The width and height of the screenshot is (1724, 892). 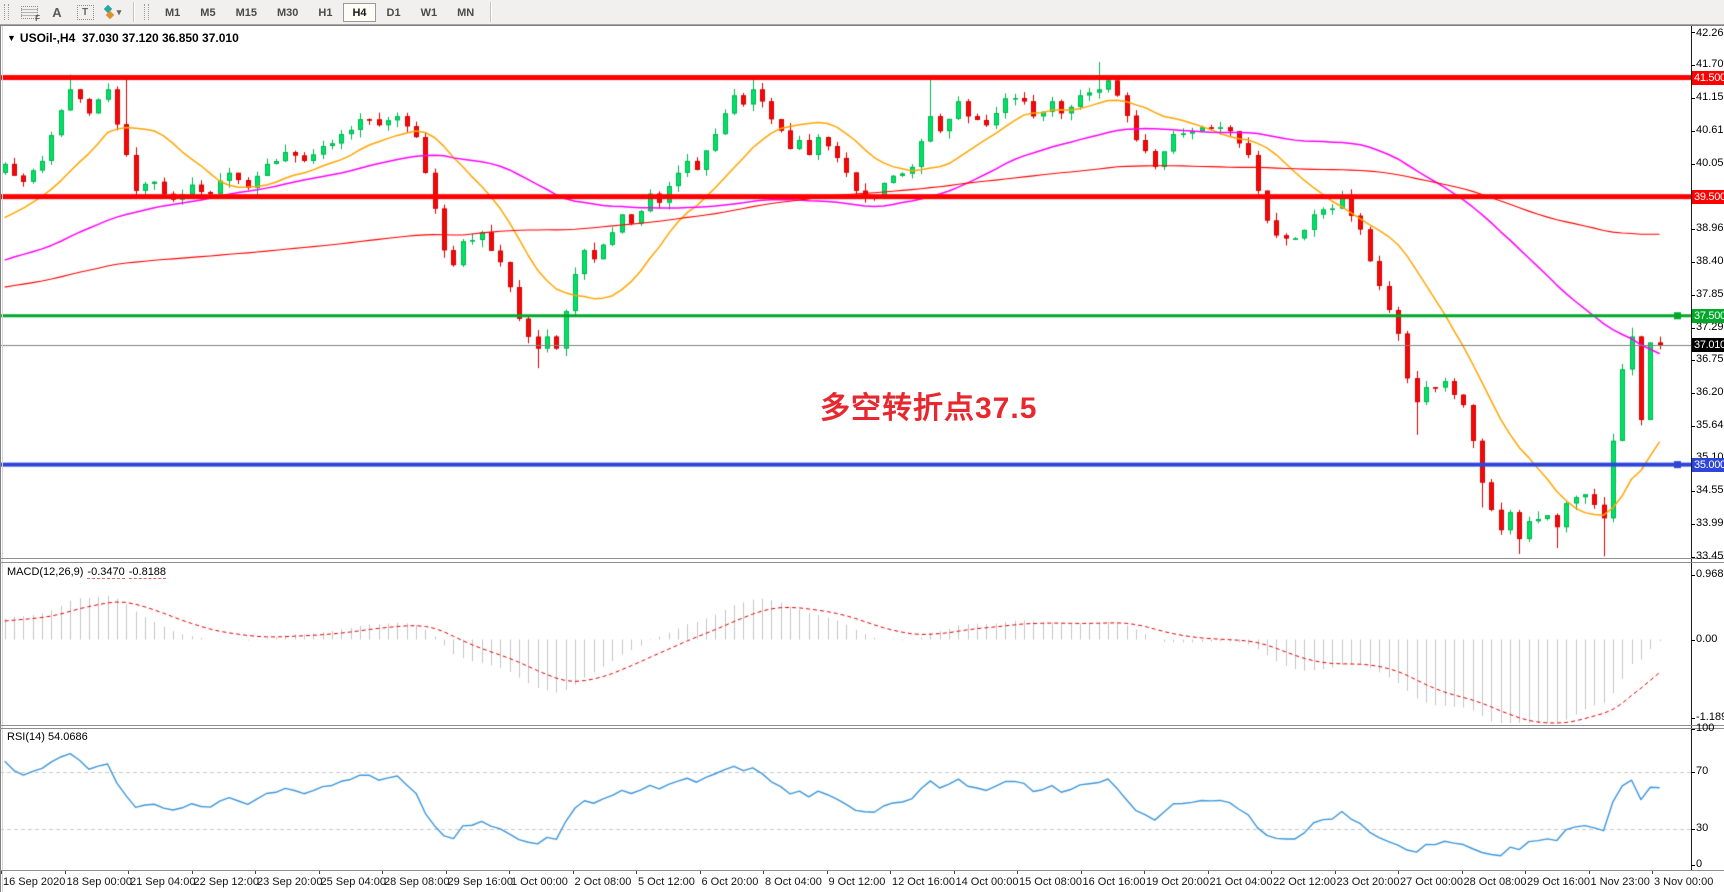 I want to click on symbol-dropdown-icon: ▼, so click(x=11, y=38).